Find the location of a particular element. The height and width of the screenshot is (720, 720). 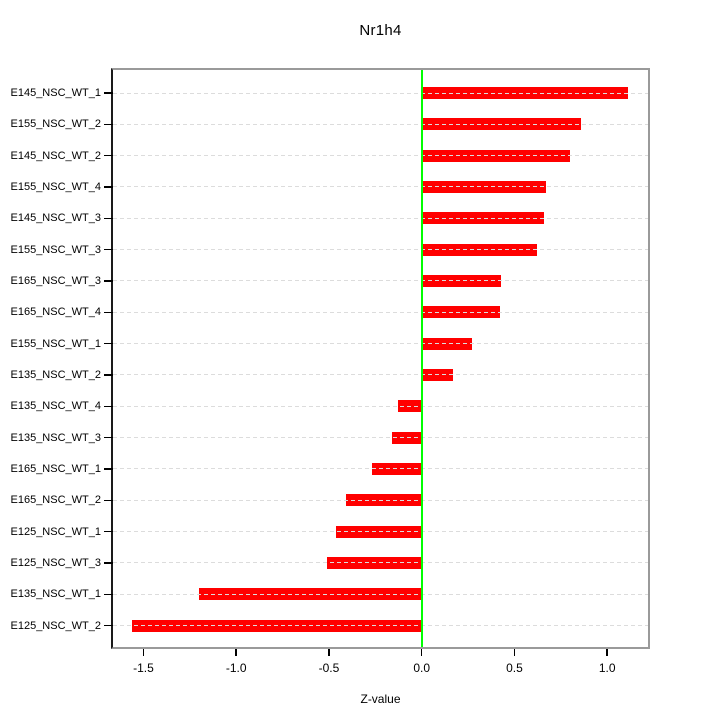

x-axis-title: Z-value is located at coordinates (380, 699).